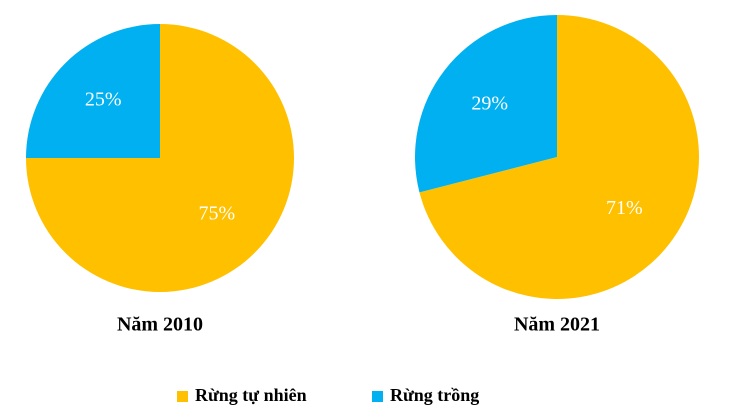 This screenshot has width=739, height=420. Describe the element at coordinates (557, 325) in the screenshot. I see `chart-title: Năm 2021` at that location.